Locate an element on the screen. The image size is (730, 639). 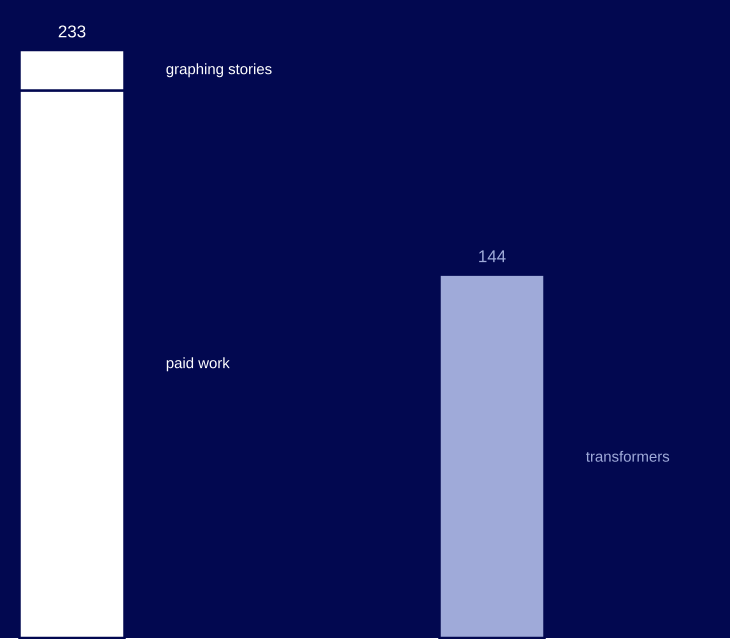
text: 233 is located at coordinates (72, 31).